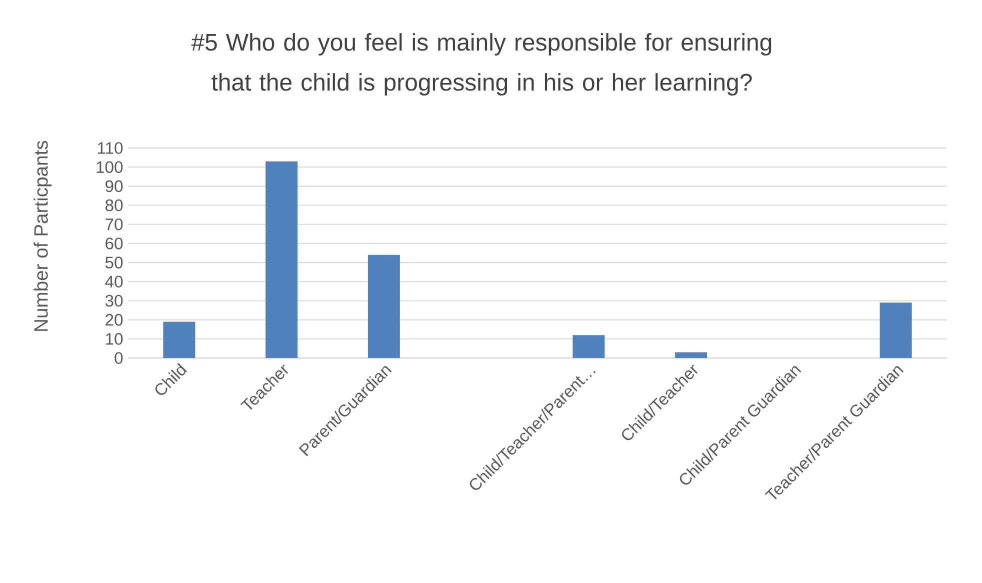  I want to click on y-tick-label: 30, so click(114, 300).